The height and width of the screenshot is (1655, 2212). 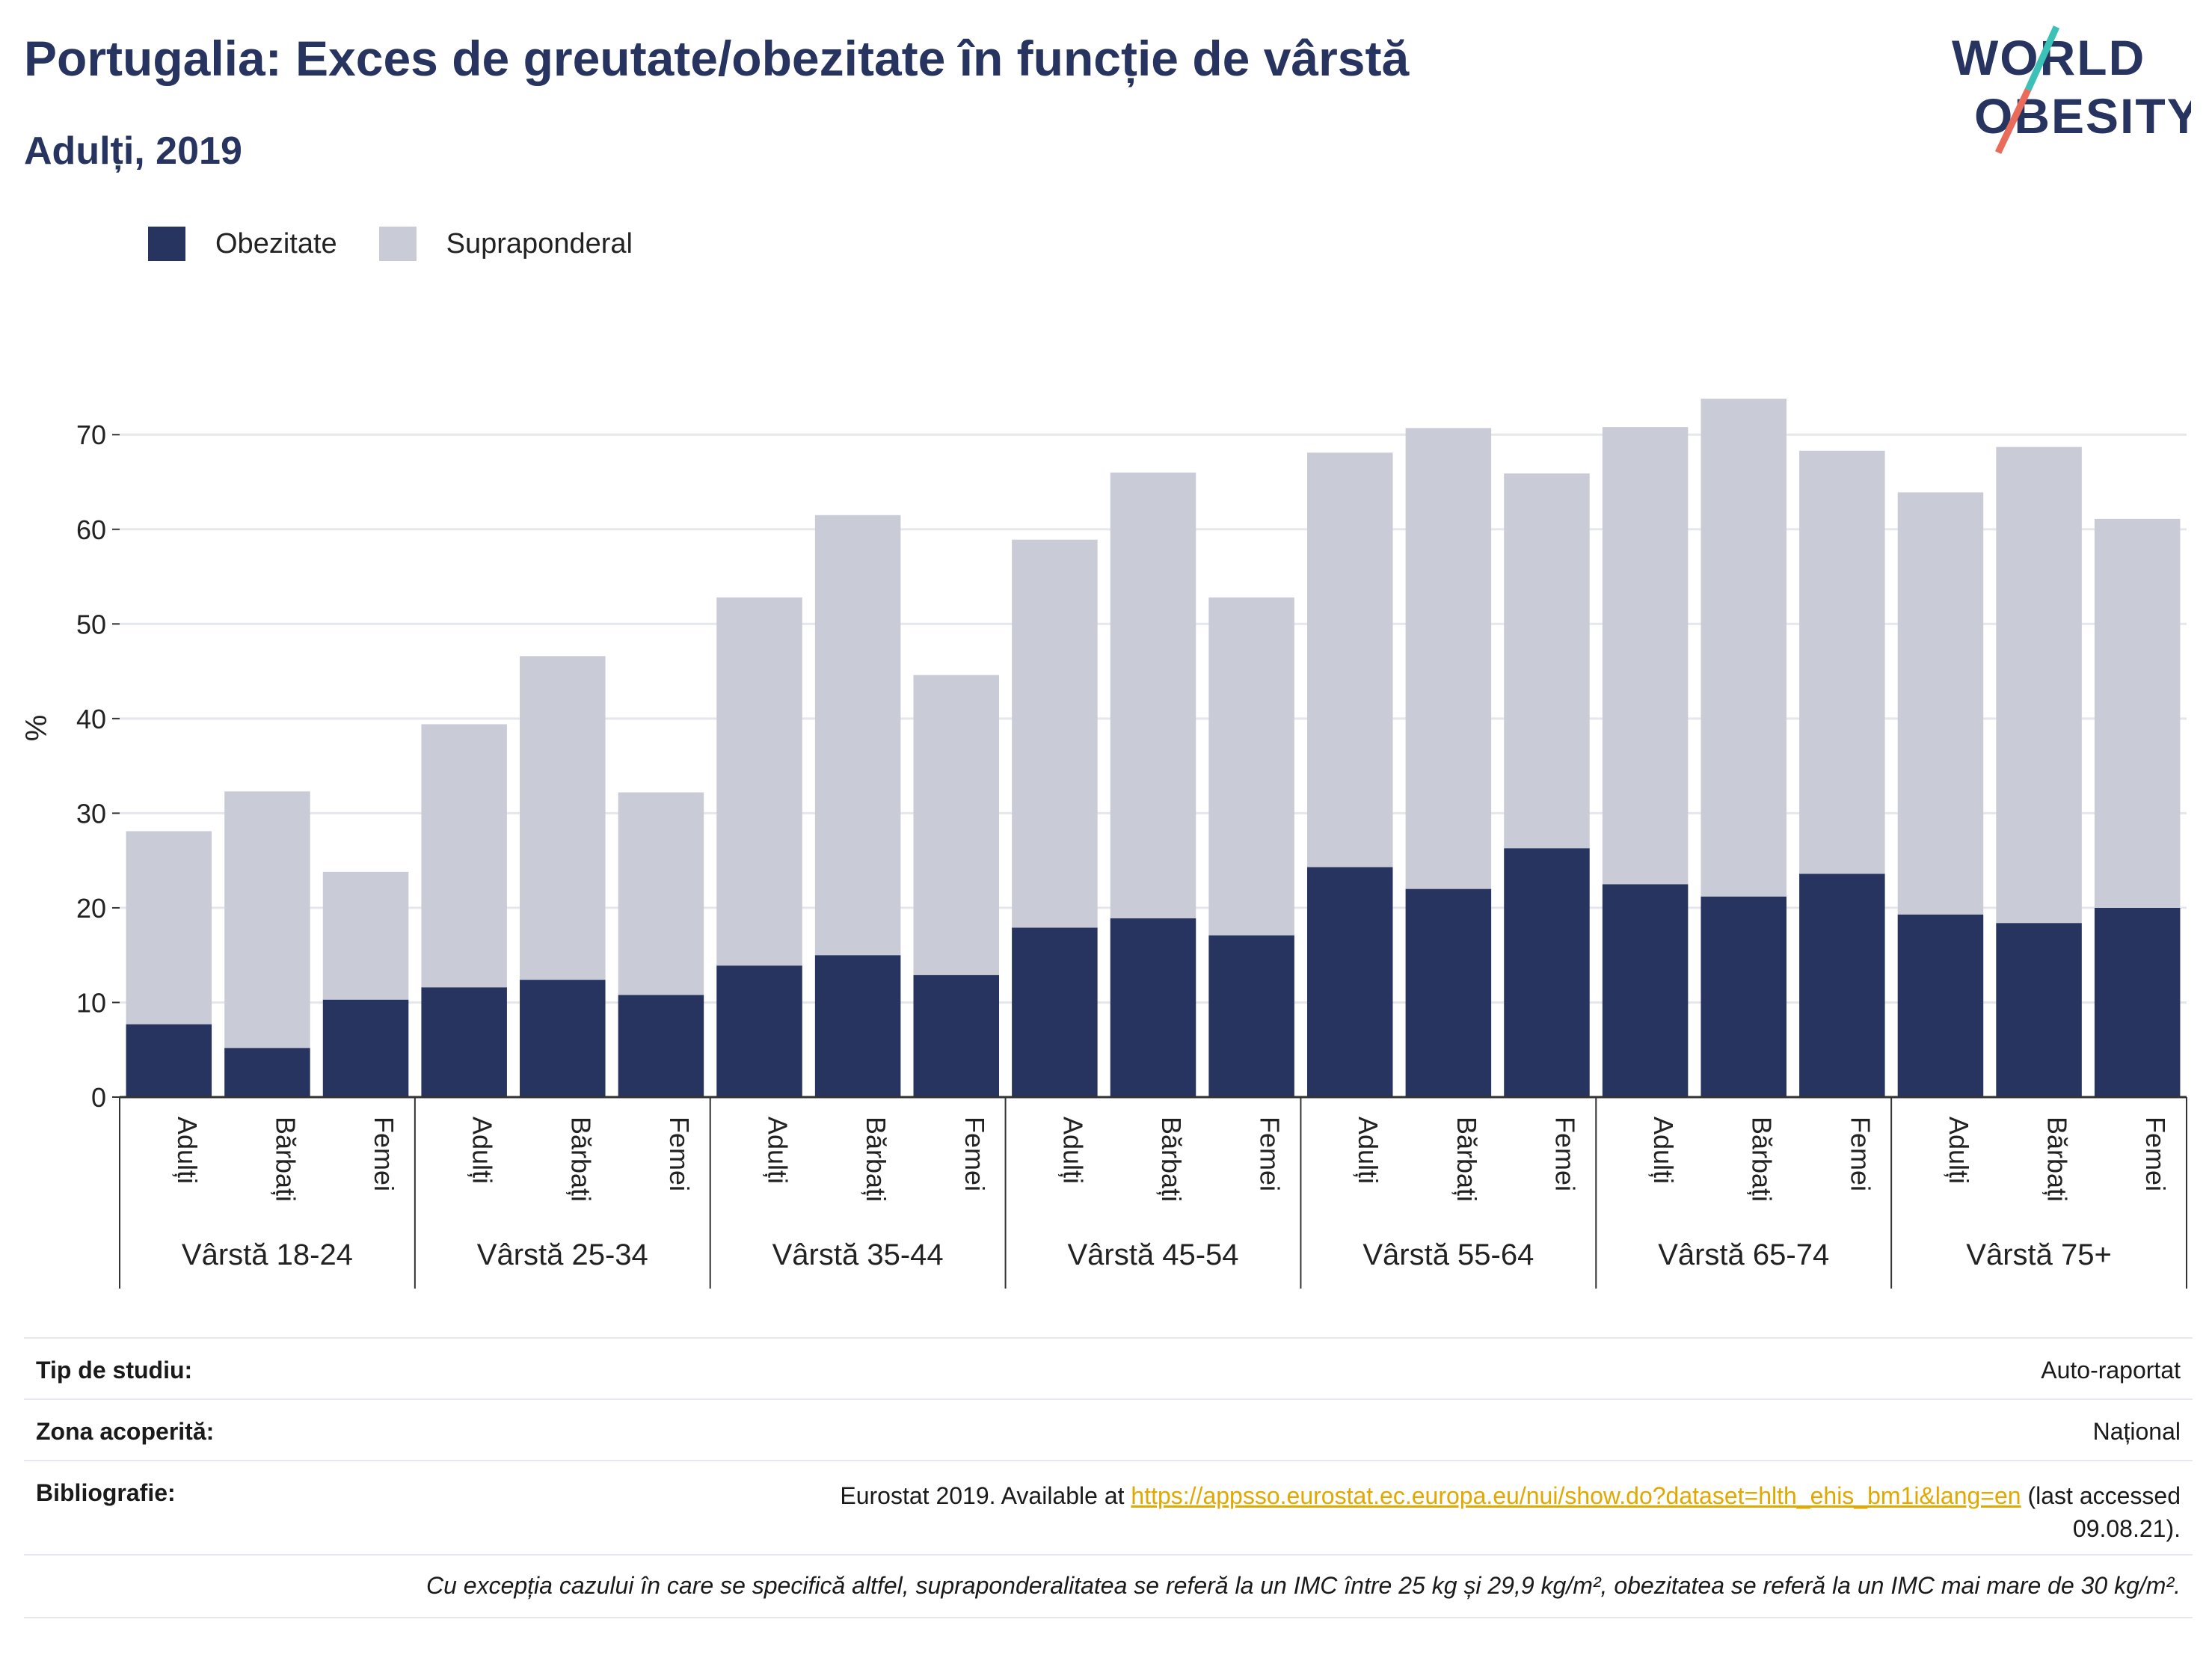 What do you see at coordinates (2126, 1528) in the screenshot?
I see `bibliography-date: 09.08.21).` at bounding box center [2126, 1528].